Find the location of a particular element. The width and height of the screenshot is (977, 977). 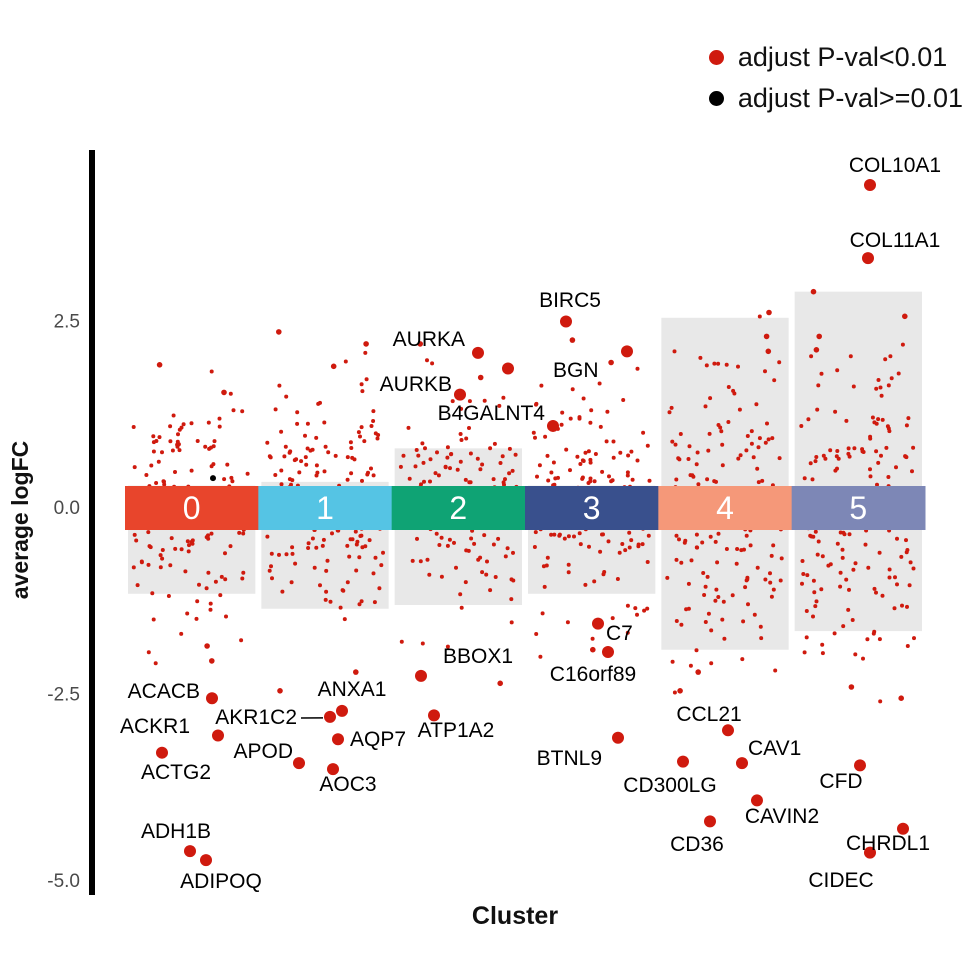

gene-point-C7 is located at coordinates (598, 623).